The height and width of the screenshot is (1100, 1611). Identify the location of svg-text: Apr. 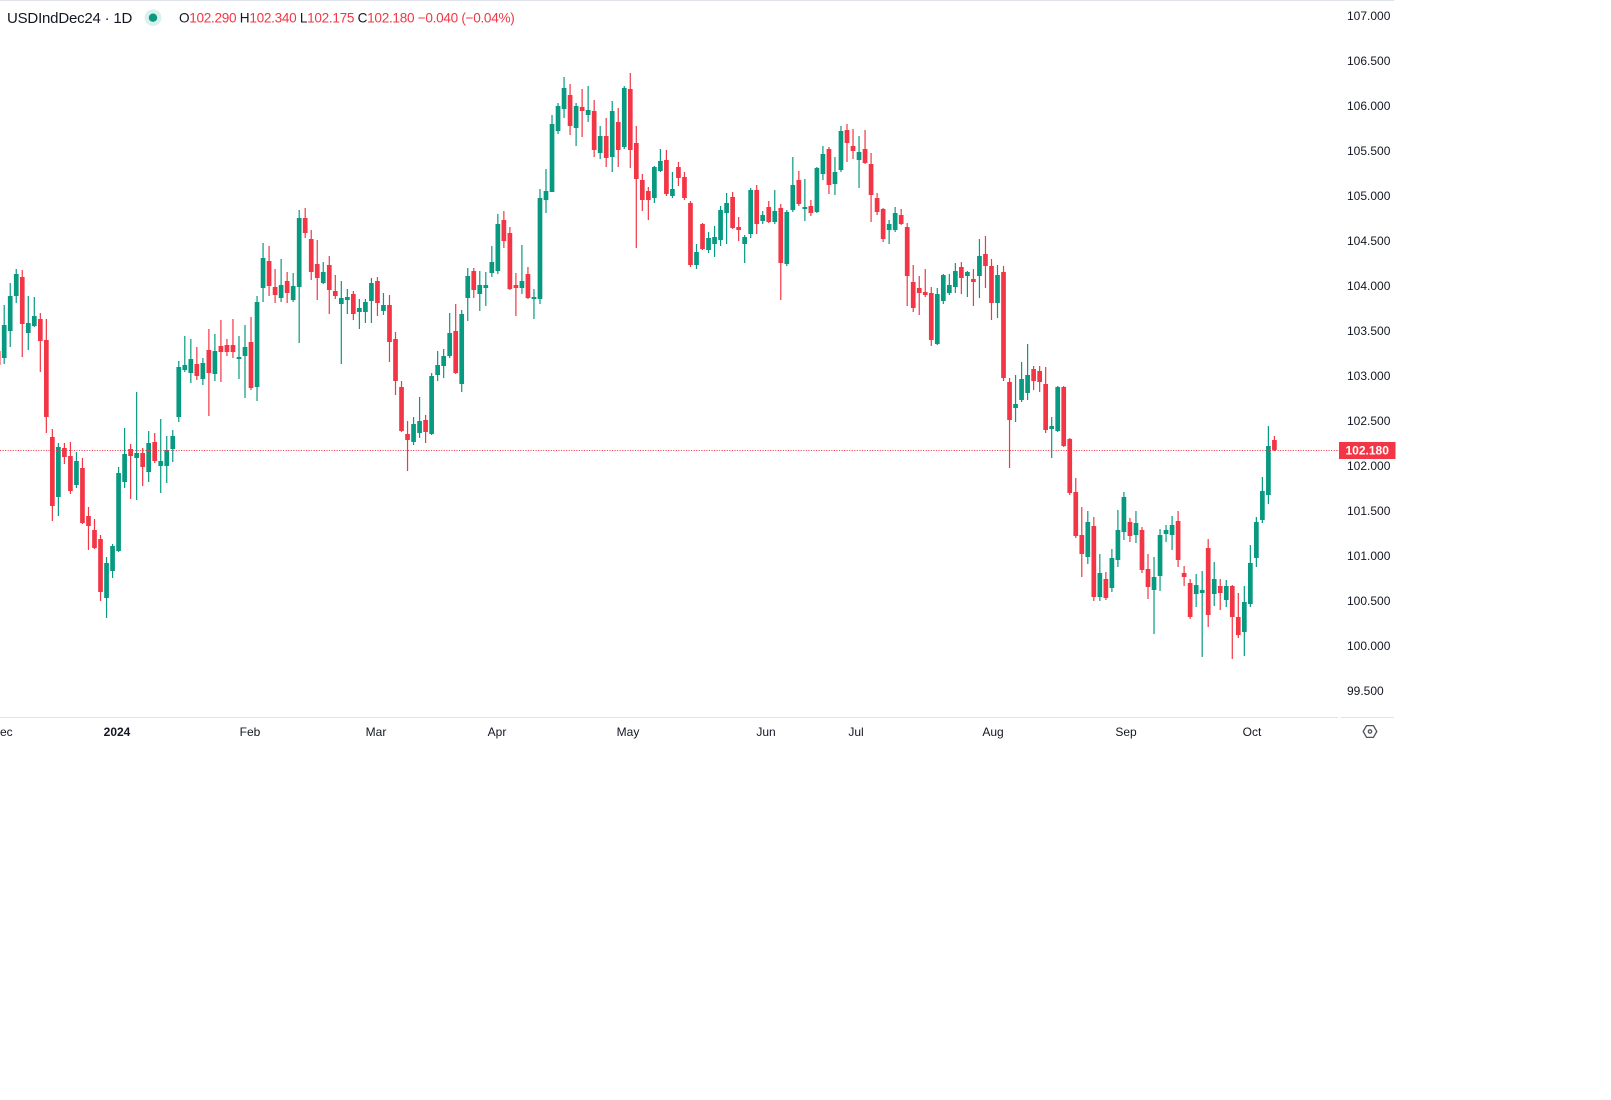
(497, 732).